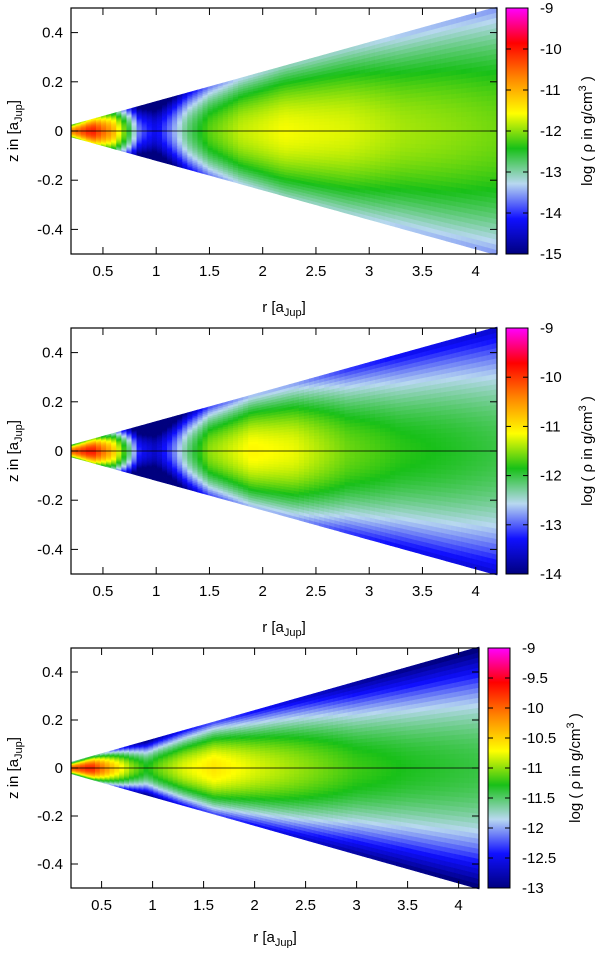  I want to click on y-tick-label: -0.2, so click(50, 180).